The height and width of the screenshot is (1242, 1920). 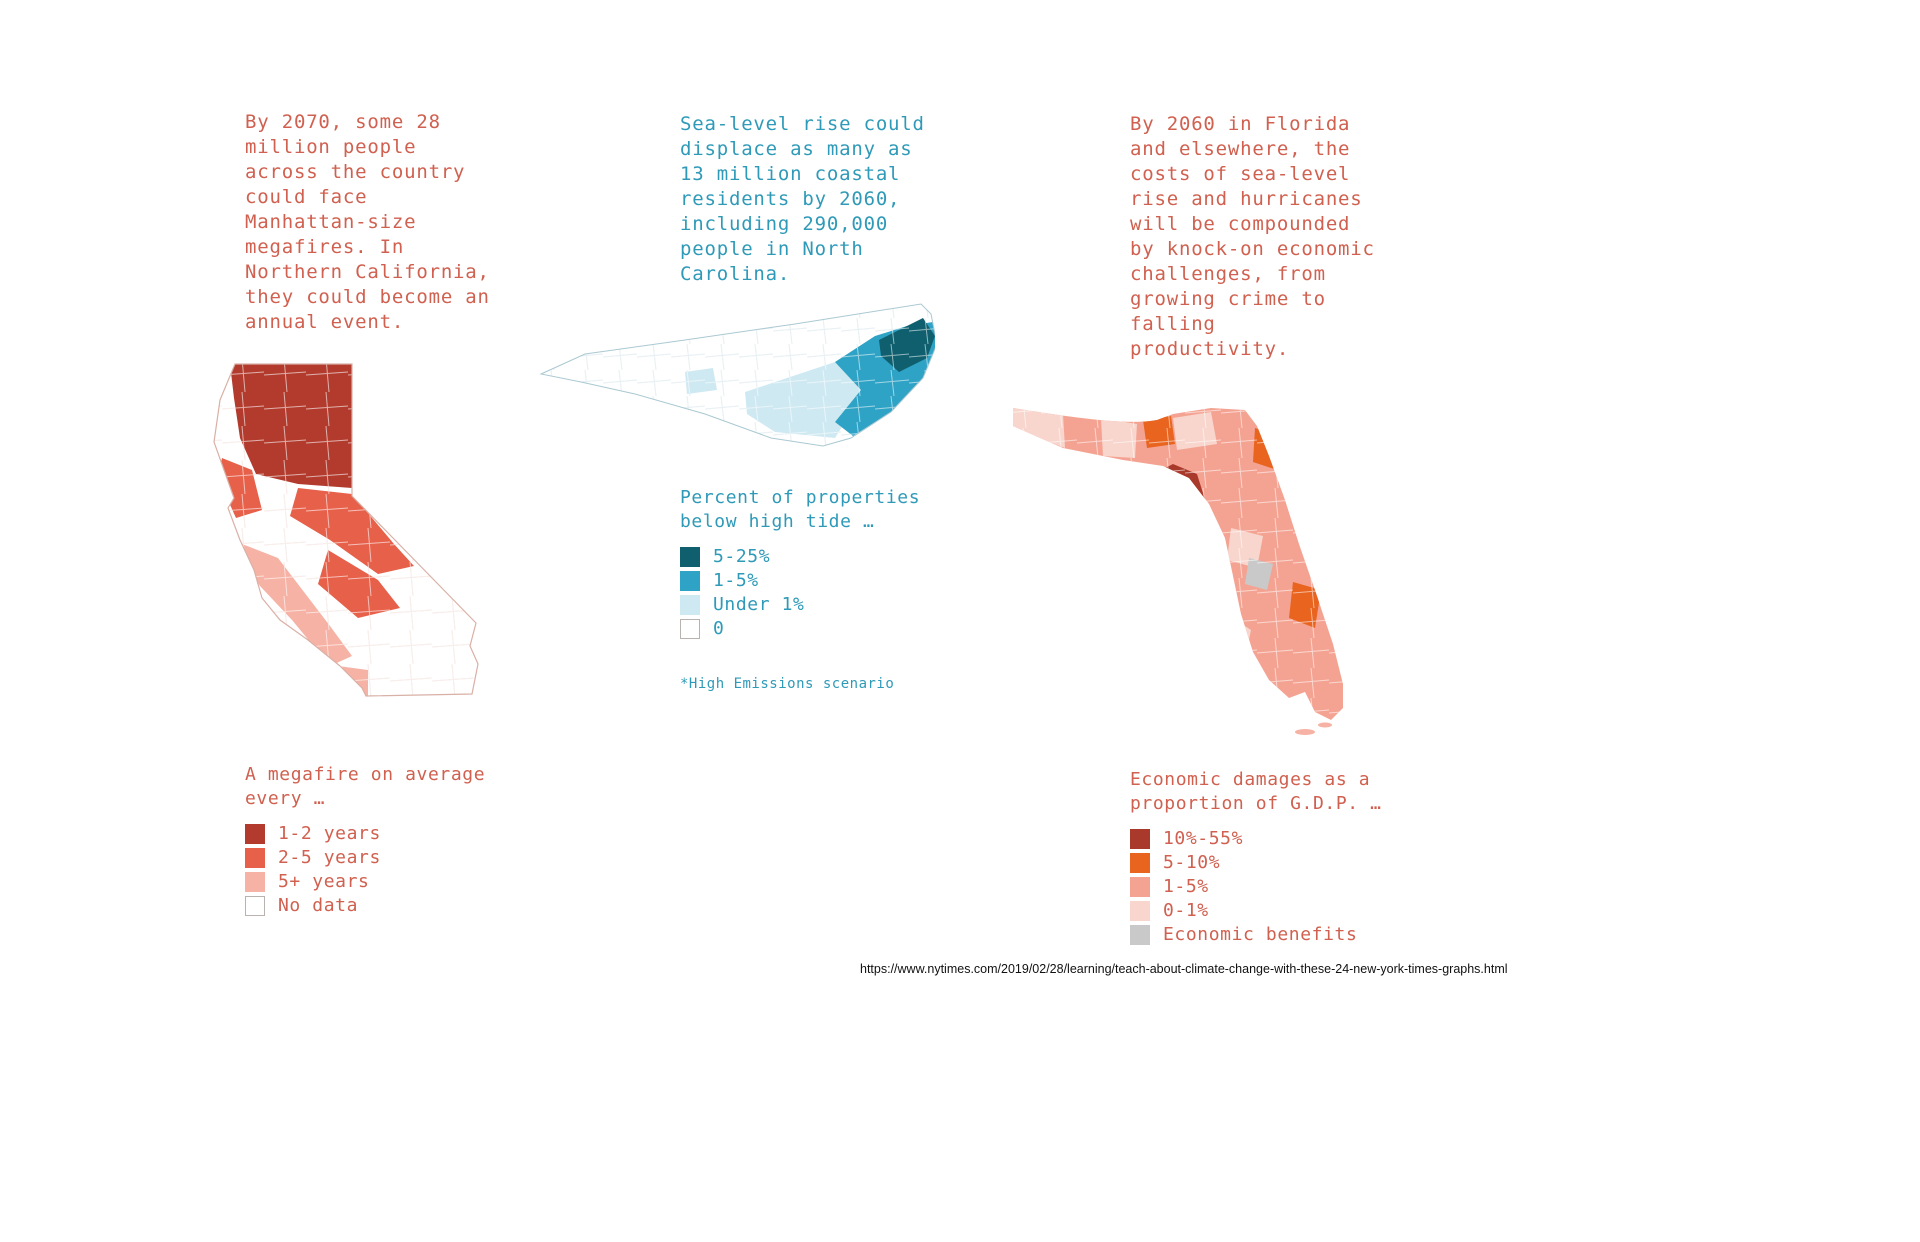 What do you see at coordinates (1192, 862) in the screenshot?
I see `legend-label: 5-10%` at bounding box center [1192, 862].